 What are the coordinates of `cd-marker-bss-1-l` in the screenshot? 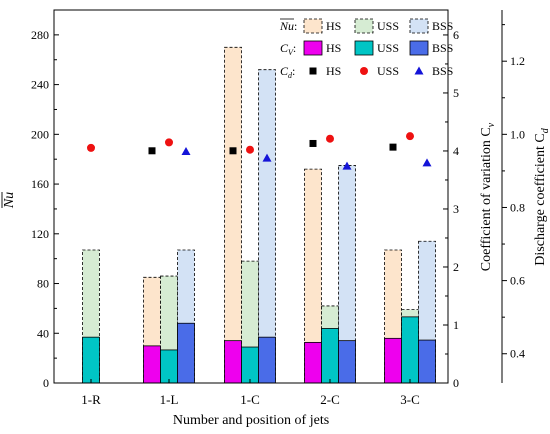 It's located at (186, 151).